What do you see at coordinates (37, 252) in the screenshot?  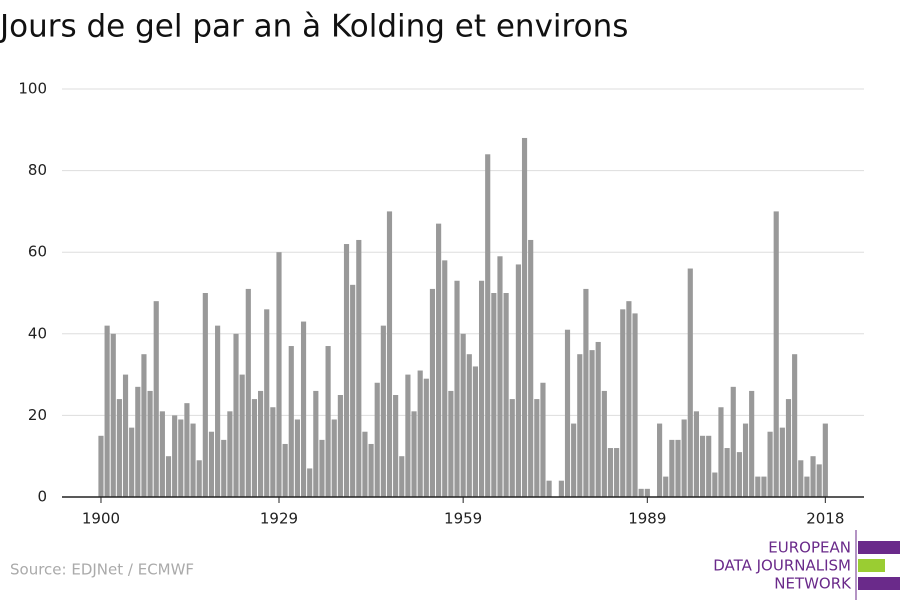 I see `y-tick-label: 60` at bounding box center [37, 252].